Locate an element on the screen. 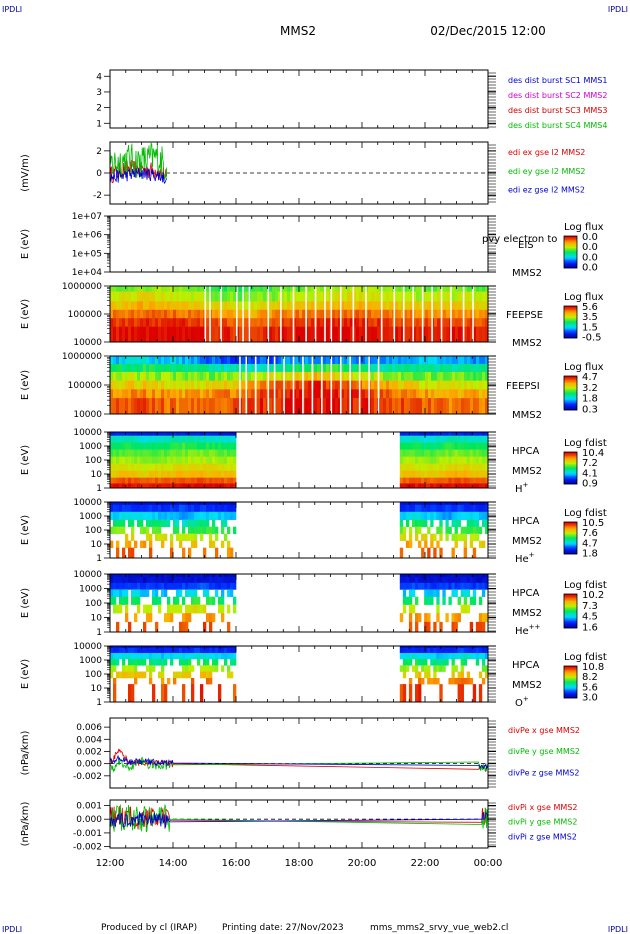 The width and height of the screenshot is (630, 934). x-tick-label: 20:00 is located at coordinates (362, 863).